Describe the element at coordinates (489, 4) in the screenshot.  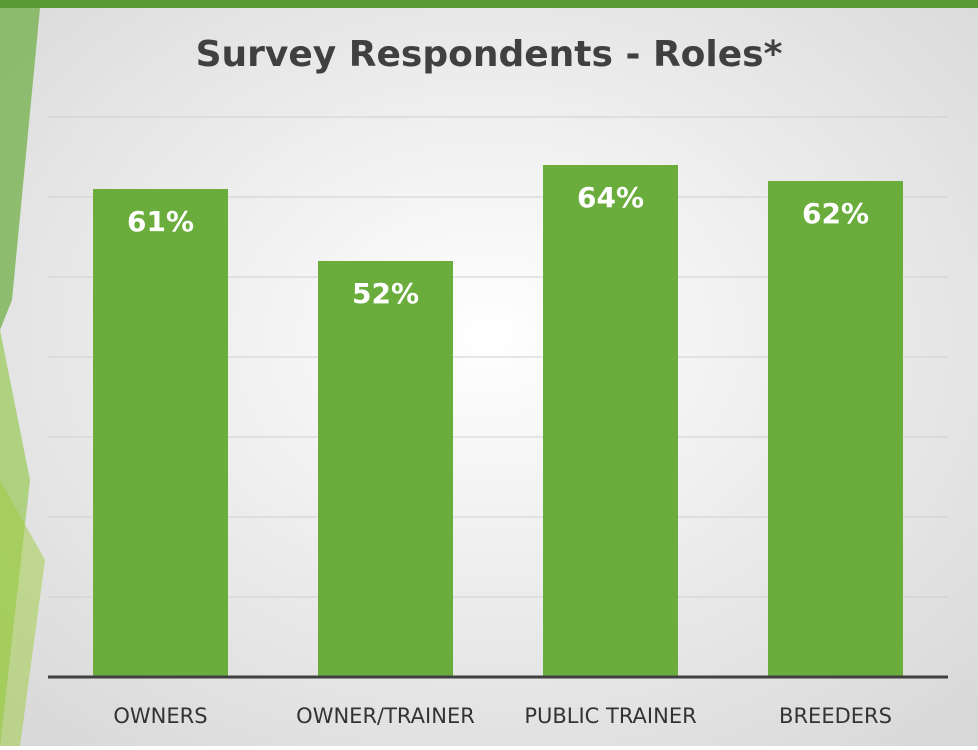
I see `top-band` at that location.